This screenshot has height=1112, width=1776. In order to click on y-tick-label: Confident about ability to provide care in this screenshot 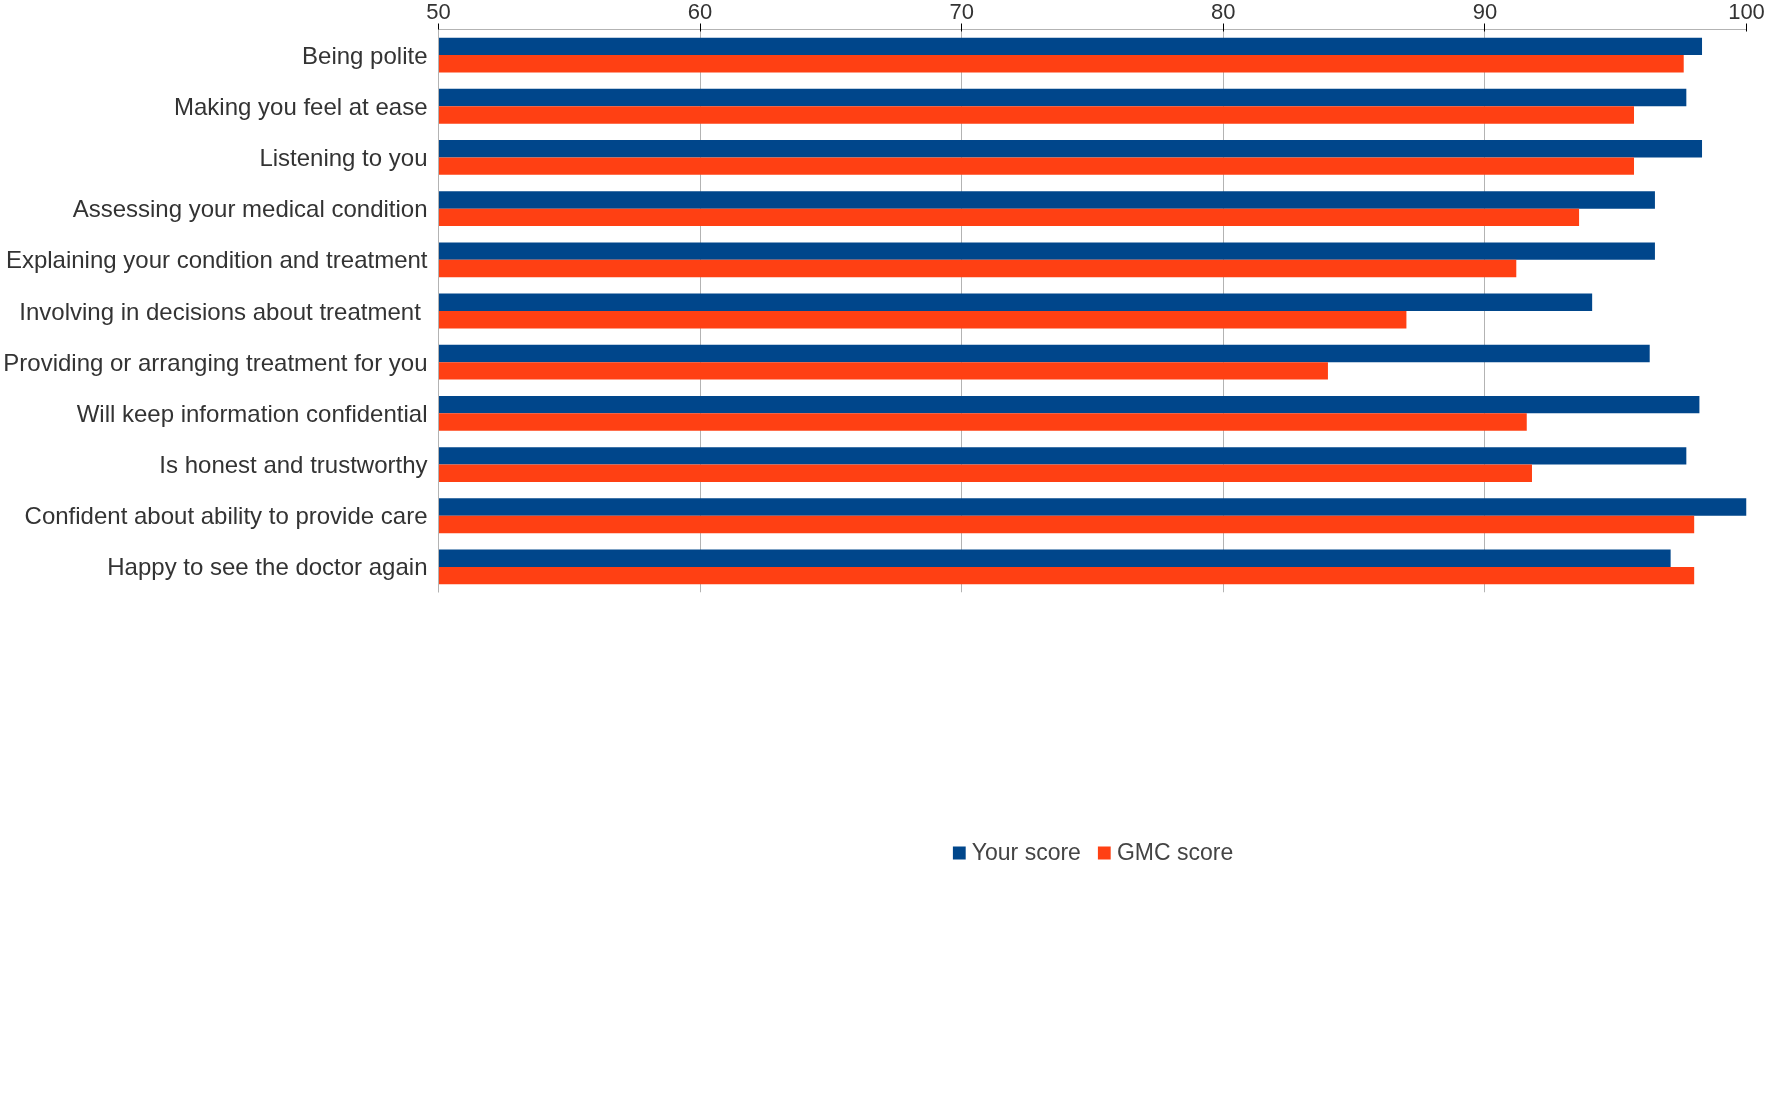, I will do `click(226, 516)`.